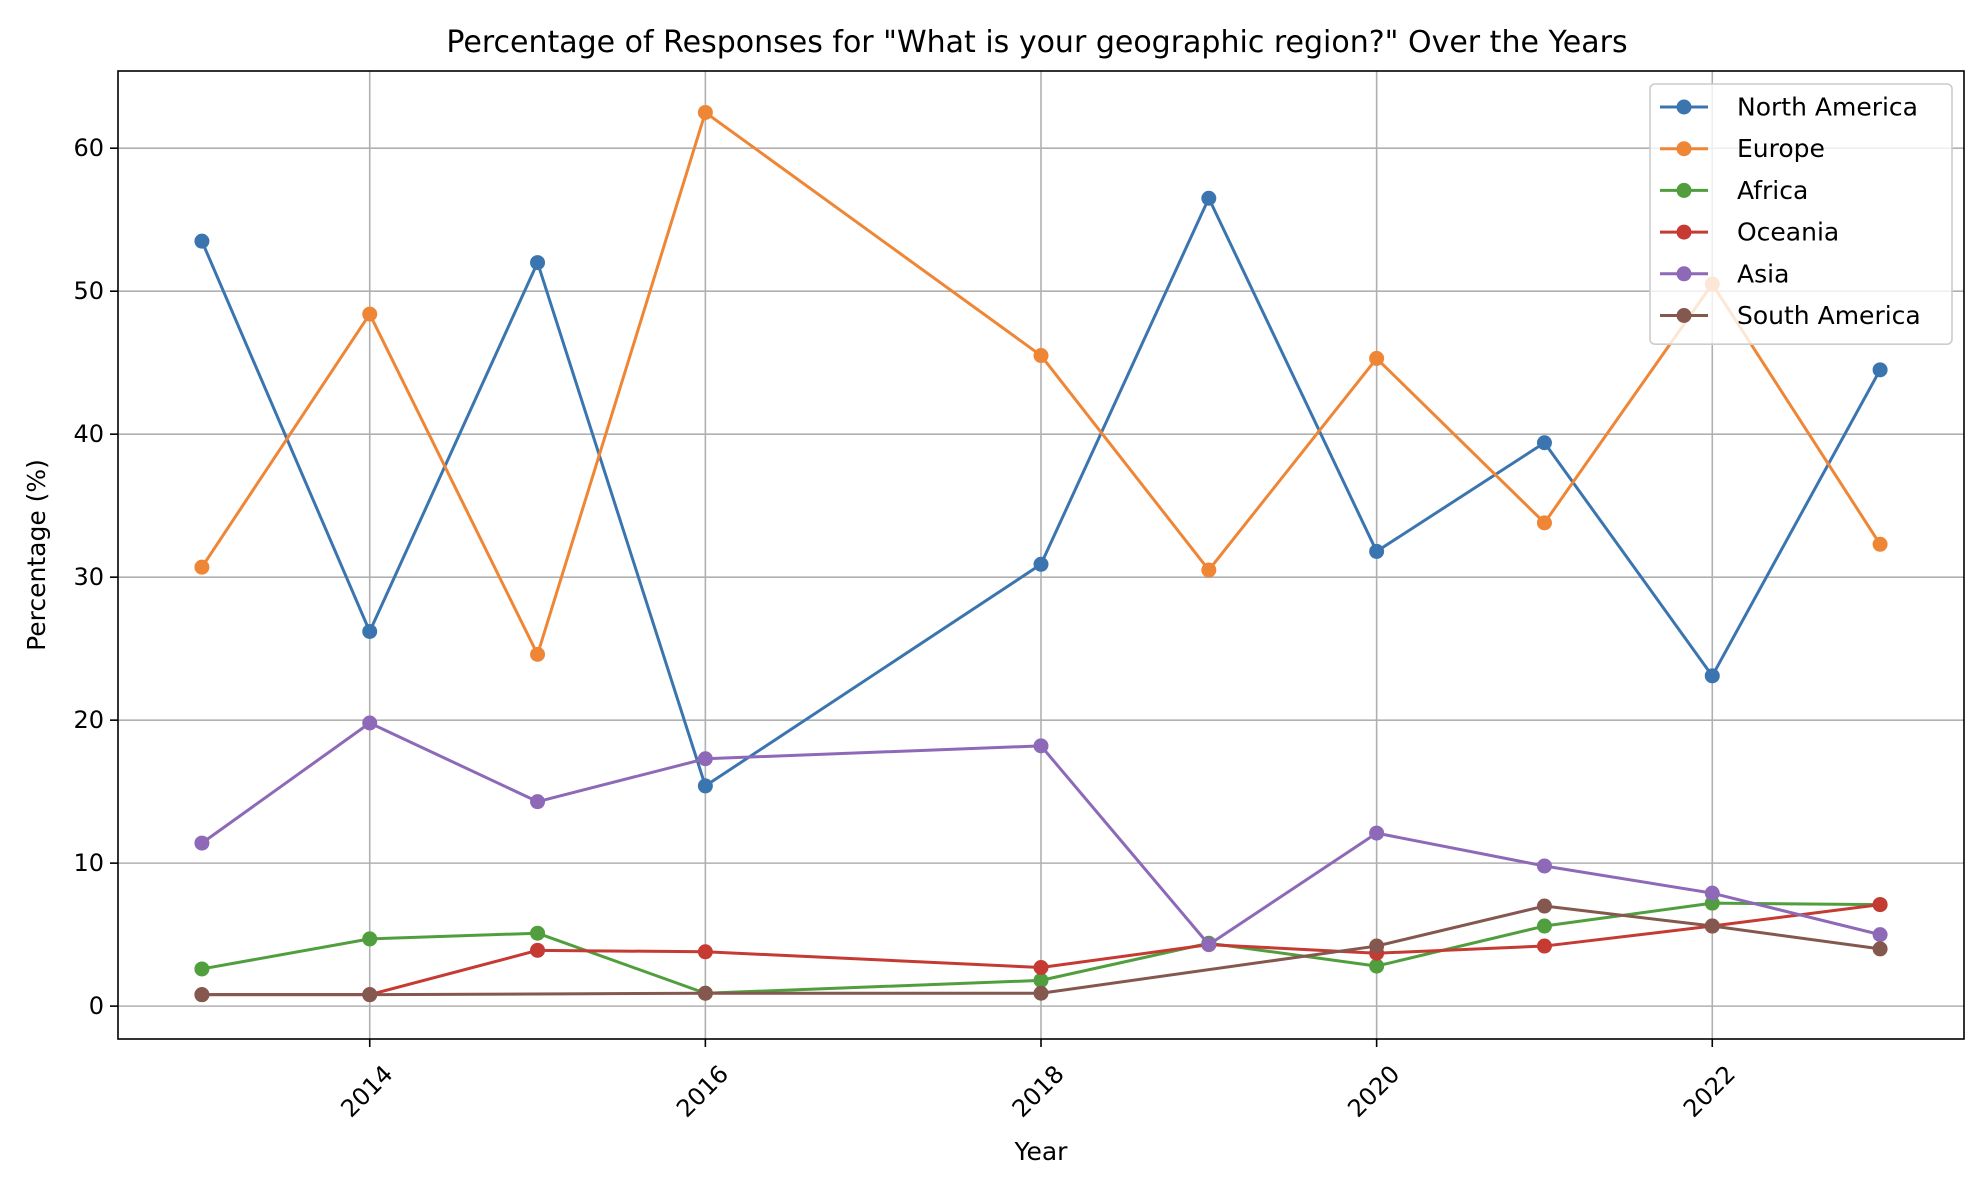 The image size is (1978, 1190). Describe the element at coordinates (88, 863) in the screenshot. I see `y-tick-label: 10` at that location.